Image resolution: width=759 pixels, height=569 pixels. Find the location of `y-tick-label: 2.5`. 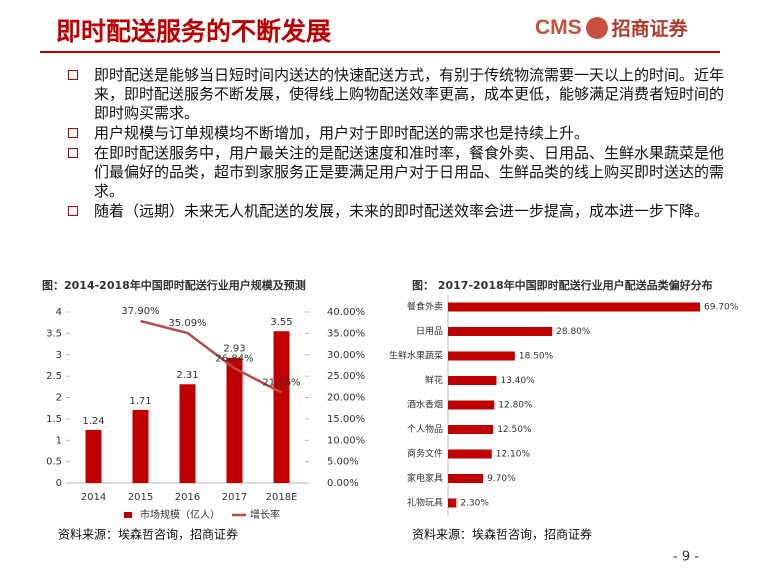

y-tick-label: 2.5 is located at coordinates (54, 376).